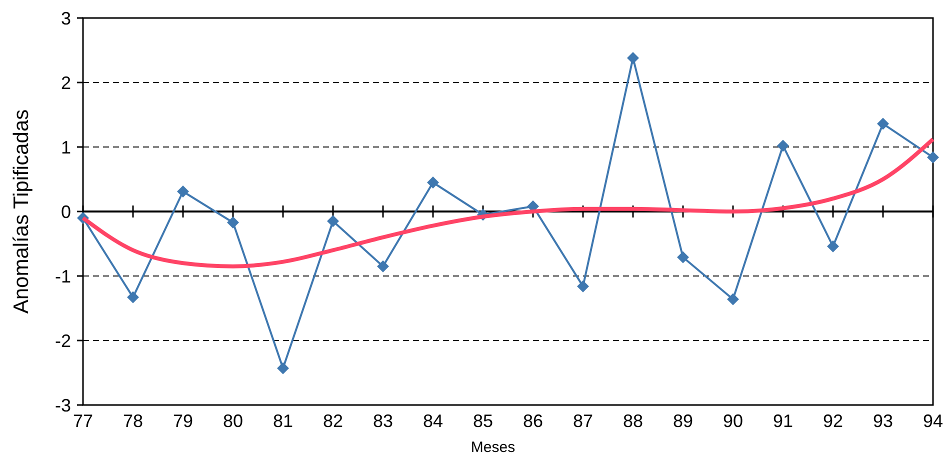 This screenshot has width=946, height=464. I want to click on y-tick-label: -3, so click(62, 405).